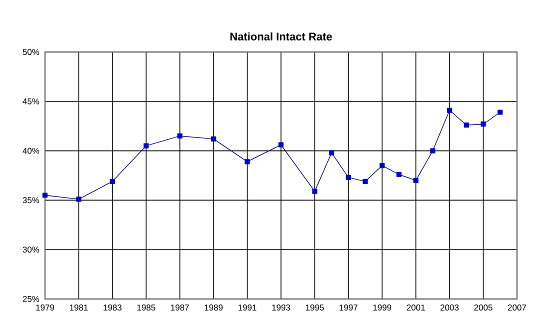 This screenshot has height=328, width=540. I want to click on x-tick-label: 1997, so click(349, 307).